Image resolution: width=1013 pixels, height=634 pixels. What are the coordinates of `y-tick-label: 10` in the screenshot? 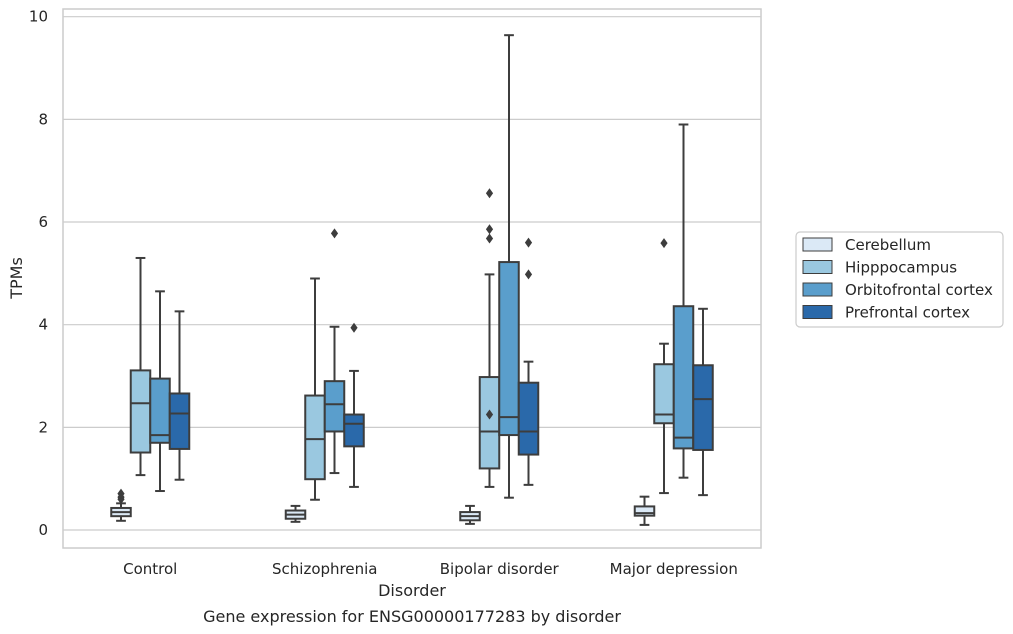 It's located at (38, 17).